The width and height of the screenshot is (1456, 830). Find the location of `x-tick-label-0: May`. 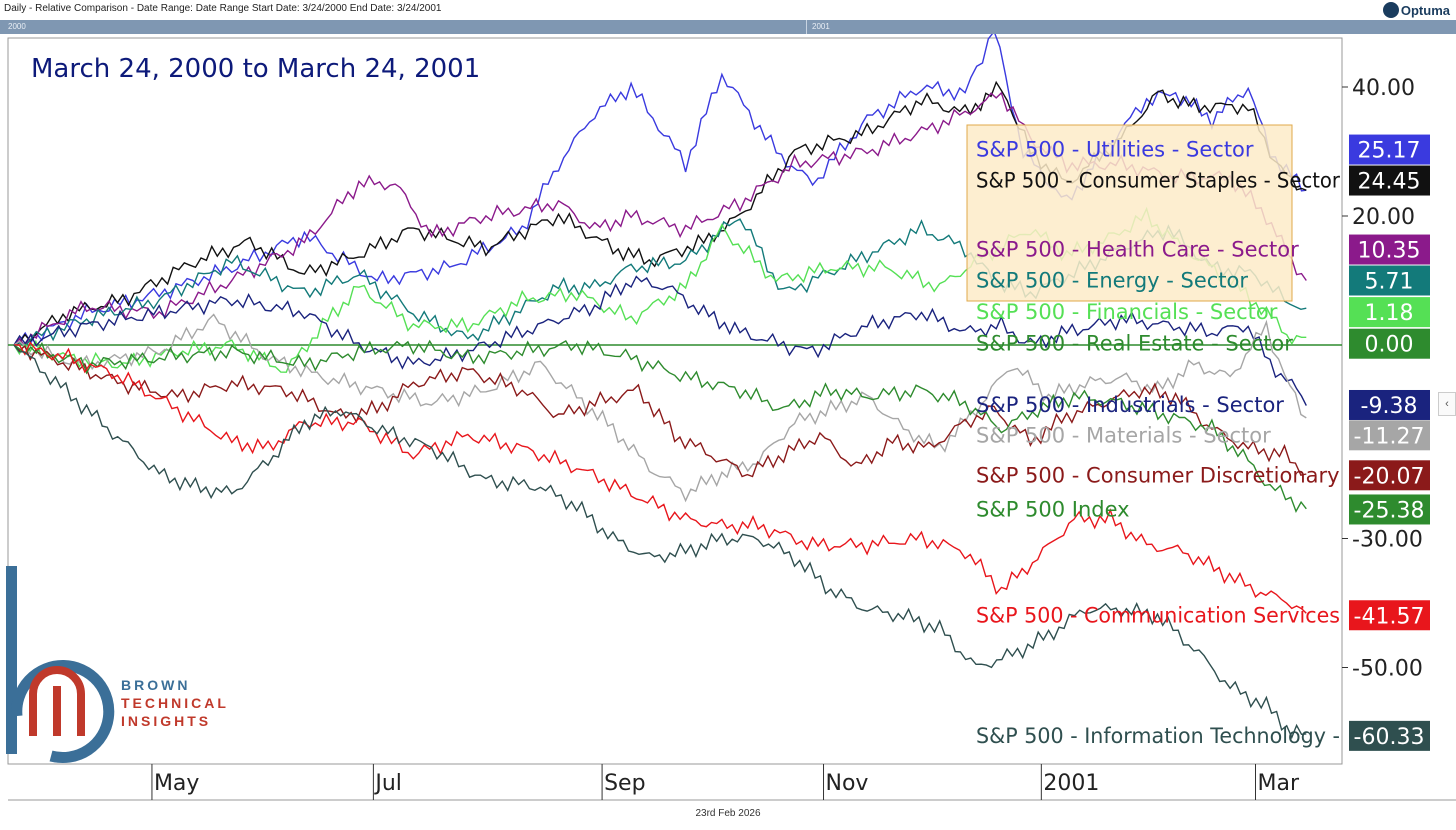

x-tick-label-0: May is located at coordinates (176, 783).